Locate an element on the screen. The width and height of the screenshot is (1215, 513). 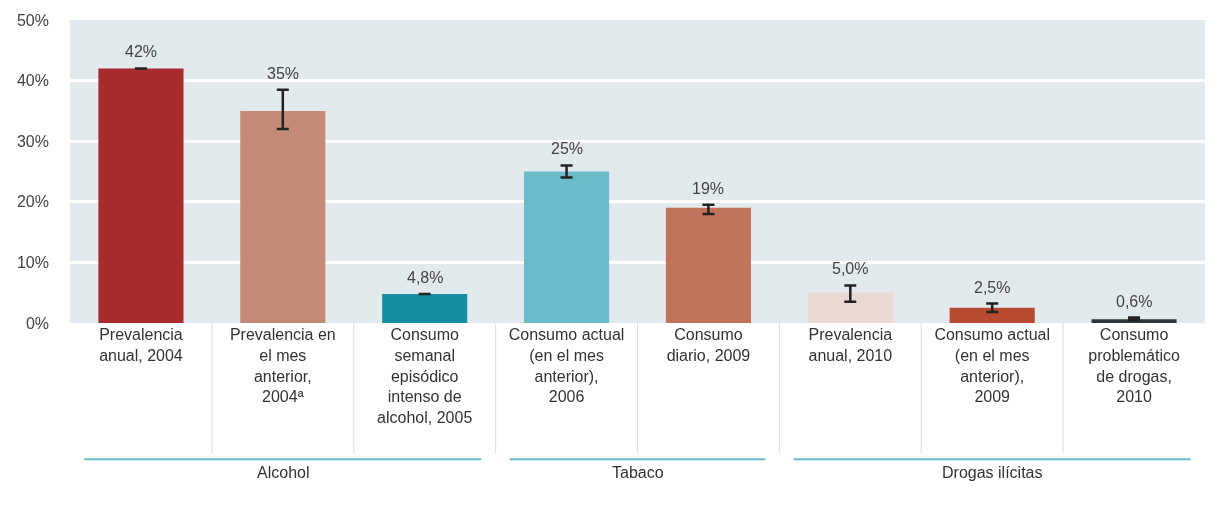
data-label: 19% is located at coordinates (708, 188).